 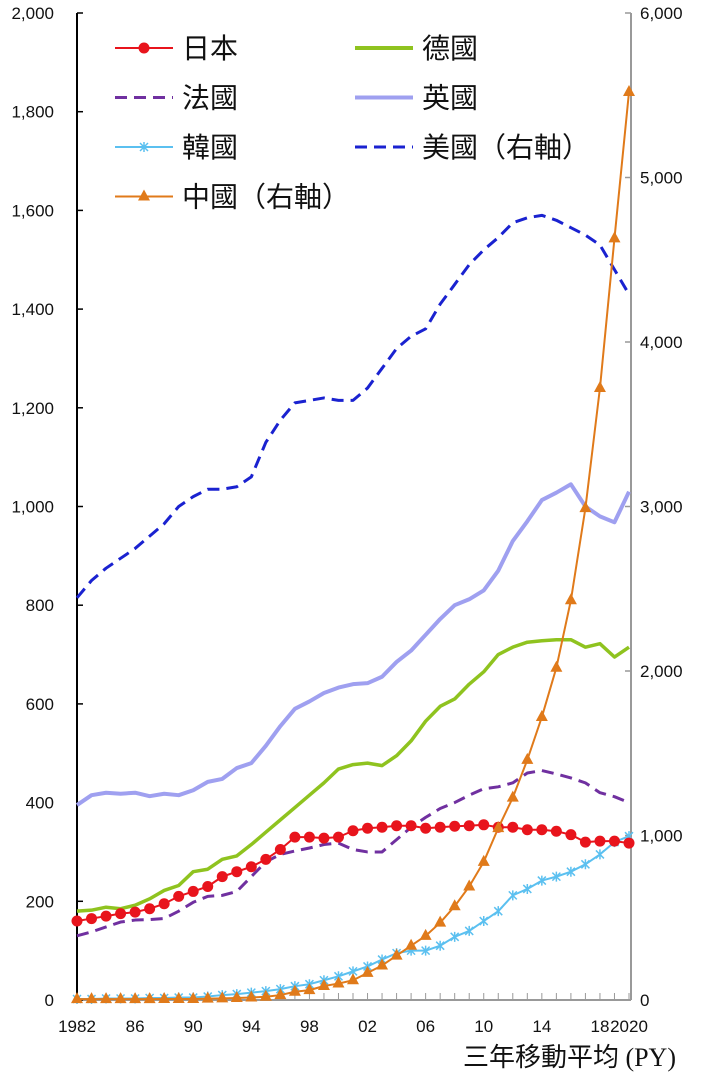 What do you see at coordinates (629, 1026) in the screenshot?
I see `x-tick-label: 2020` at bounding box center [629, 1026].